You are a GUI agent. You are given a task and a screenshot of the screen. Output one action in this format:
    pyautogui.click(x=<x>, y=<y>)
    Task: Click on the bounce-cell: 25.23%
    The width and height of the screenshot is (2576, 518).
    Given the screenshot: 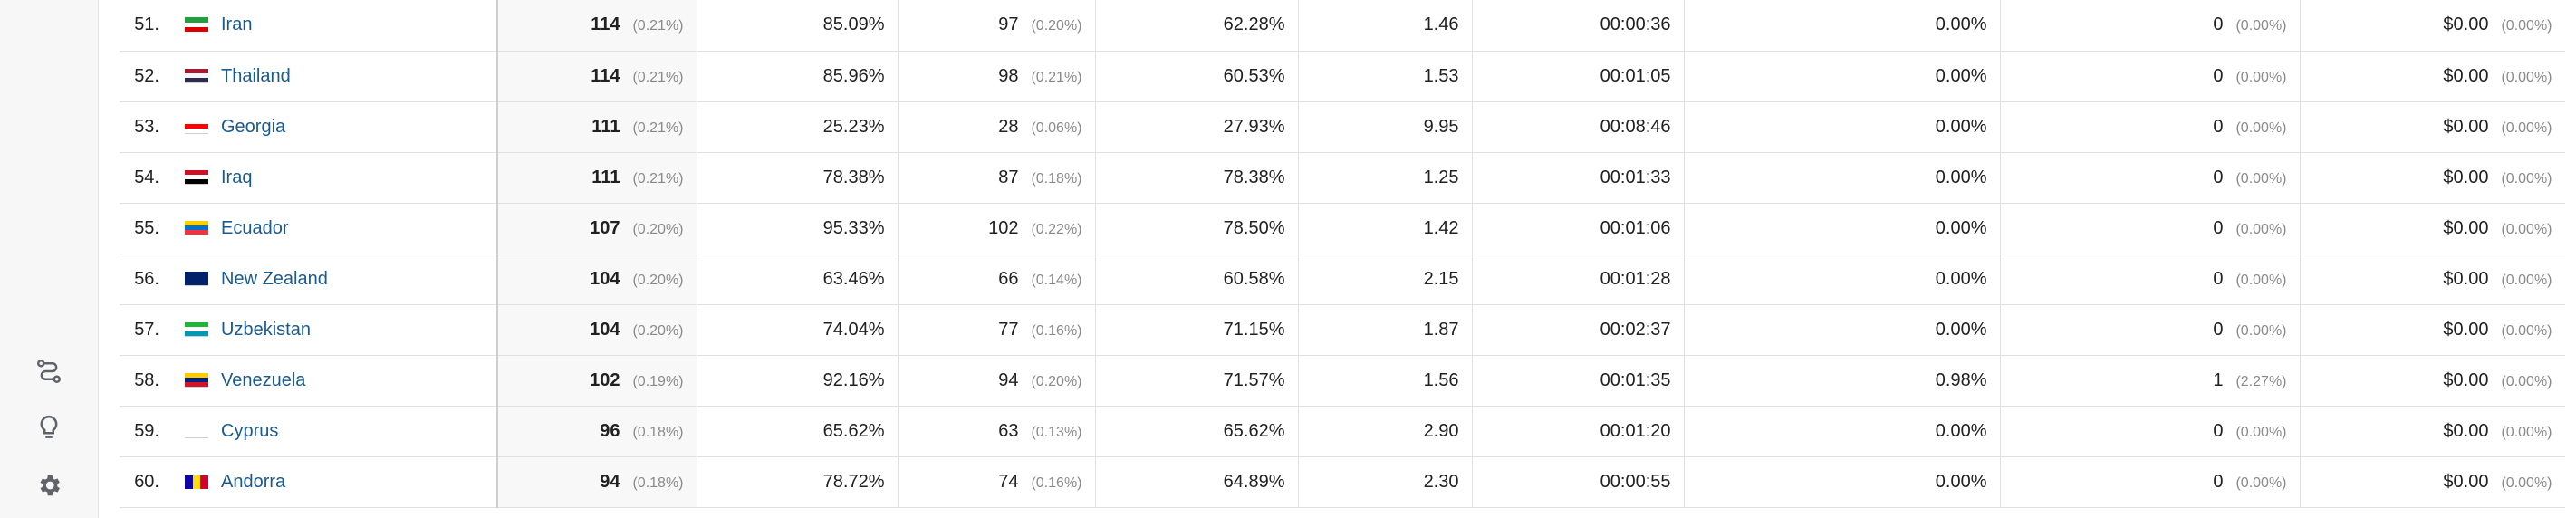 What is the action you would take?
    pyautogui.click(x=798, y=127)
    